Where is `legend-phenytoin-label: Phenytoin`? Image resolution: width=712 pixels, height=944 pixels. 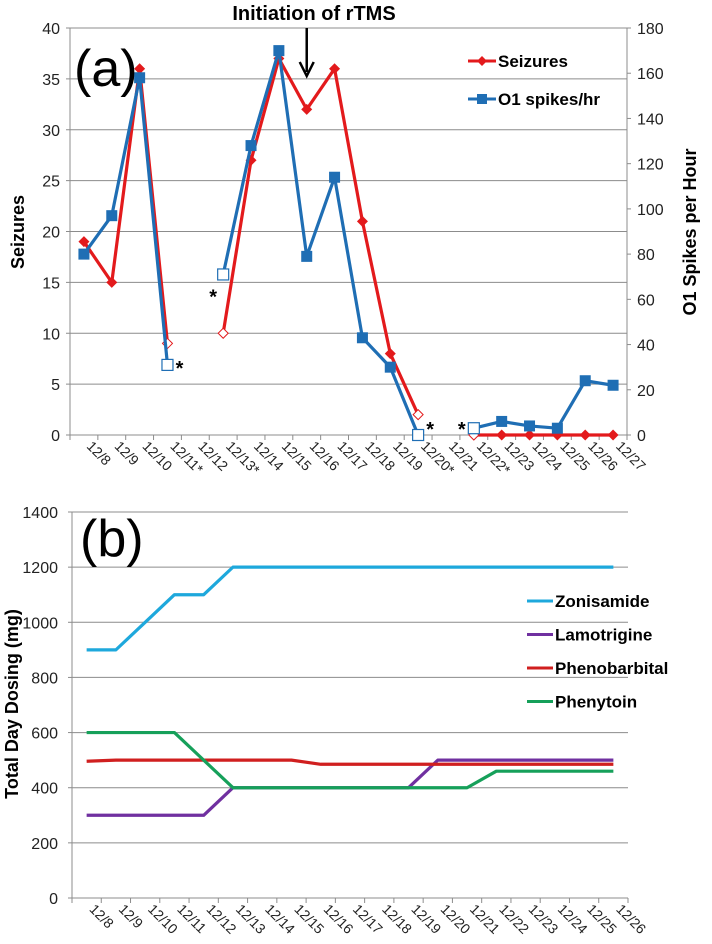 legend-phenytoin-label: Phenytoin is located at coordinates (596, 702).